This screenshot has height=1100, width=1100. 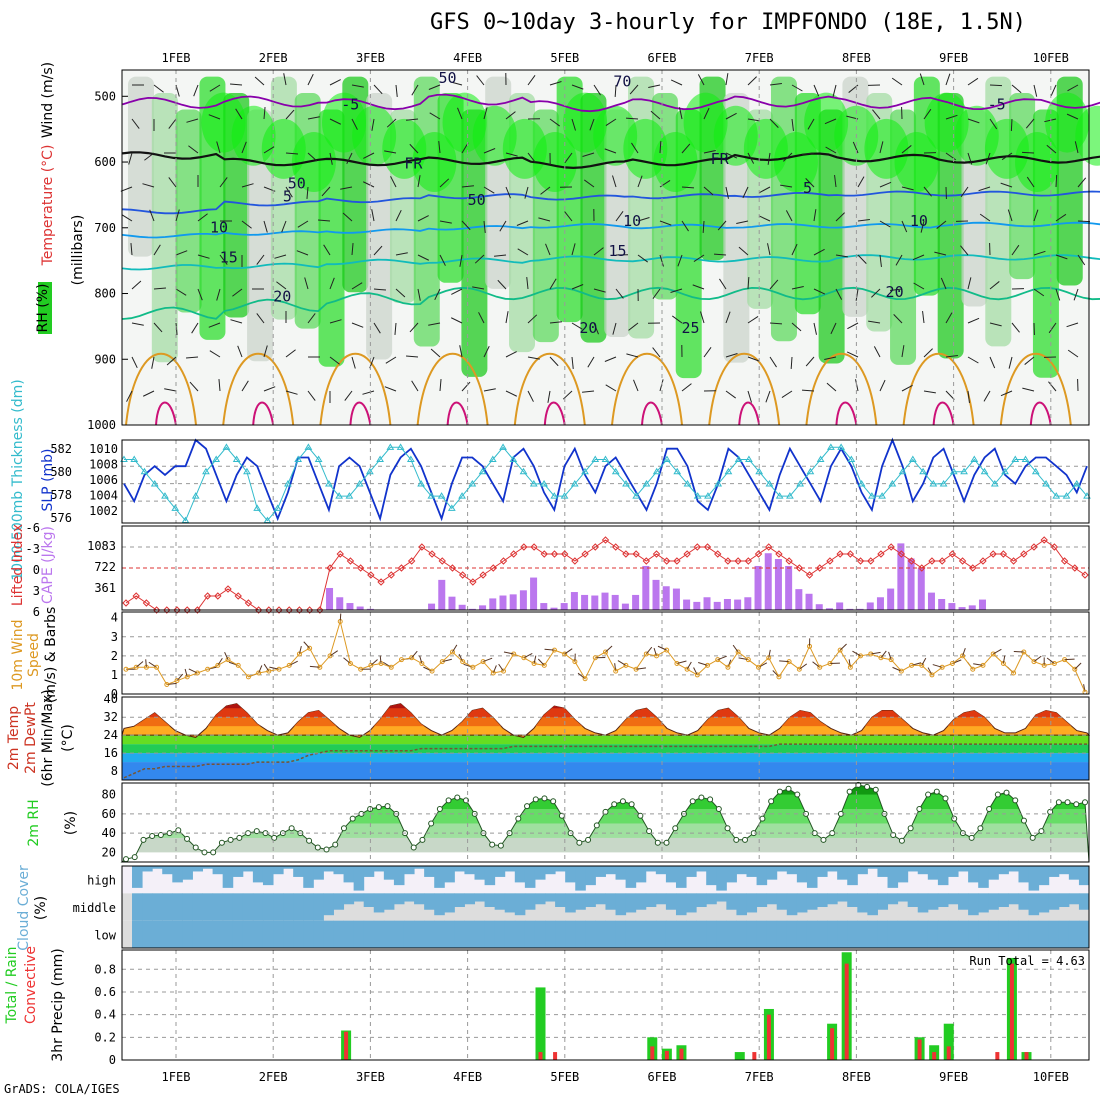 What do you see at coordinates (61, 495) in the screenshot?
I see `thickness-tick-label: 578` at bounding box center [61, 495].